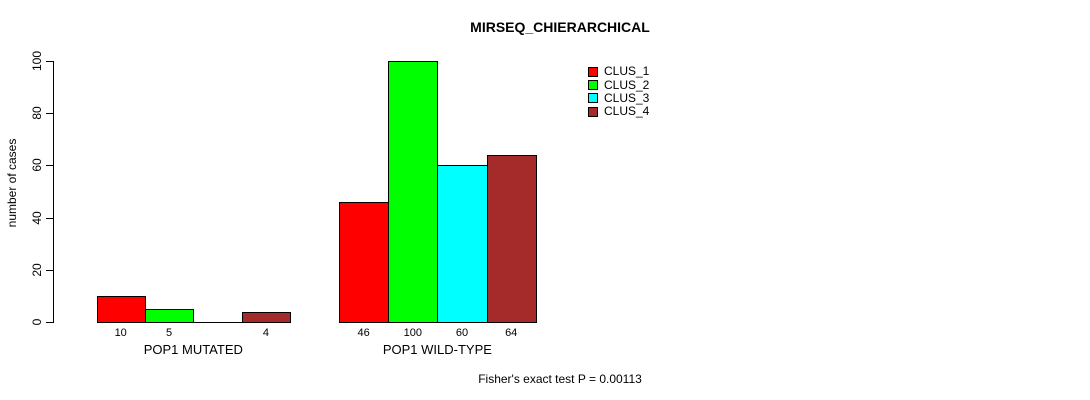 The height and width of the screenshot is (400, 1090). I want to click on legend-item: CLUS_3, so click(619, 97).